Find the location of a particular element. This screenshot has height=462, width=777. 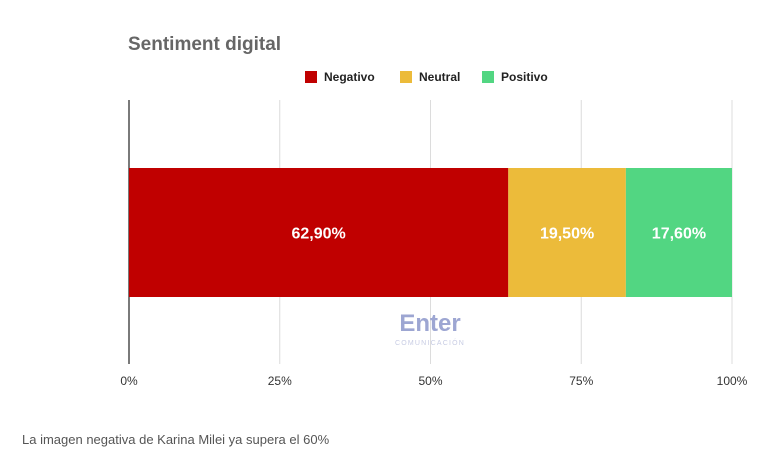

x-tick-label: 50% is located at coordinates (430, 381).